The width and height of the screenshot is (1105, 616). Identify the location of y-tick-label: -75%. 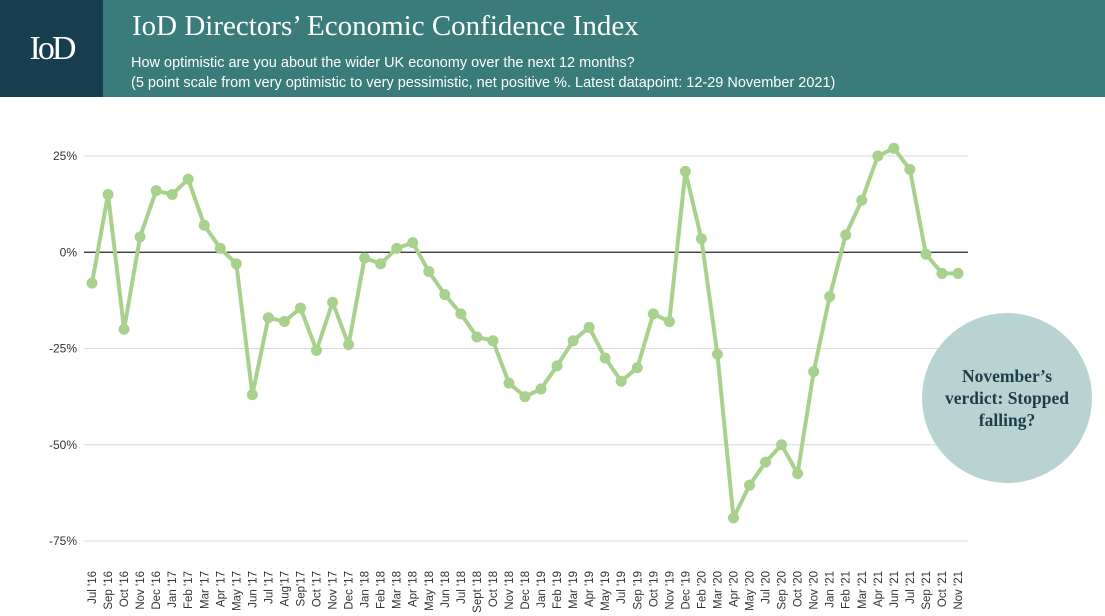
(63, 541).